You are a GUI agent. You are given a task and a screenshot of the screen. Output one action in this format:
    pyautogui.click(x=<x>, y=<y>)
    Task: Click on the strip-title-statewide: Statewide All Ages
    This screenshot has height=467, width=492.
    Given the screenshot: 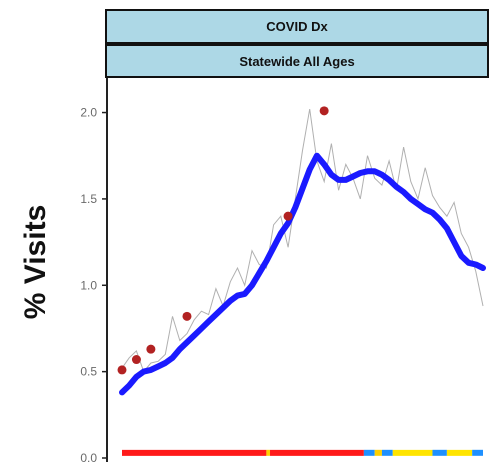 What is the action you would take?
    pyautogui.click(x=296, y=61)
    